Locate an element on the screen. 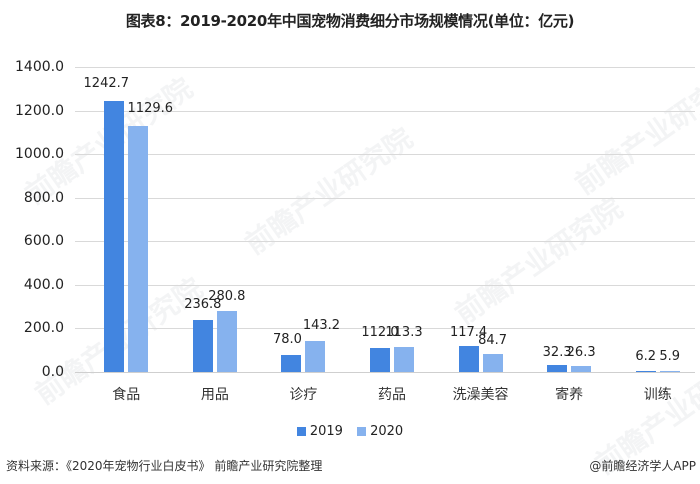  legend-item-2020: 2020 is located at coordinates (380, 431).